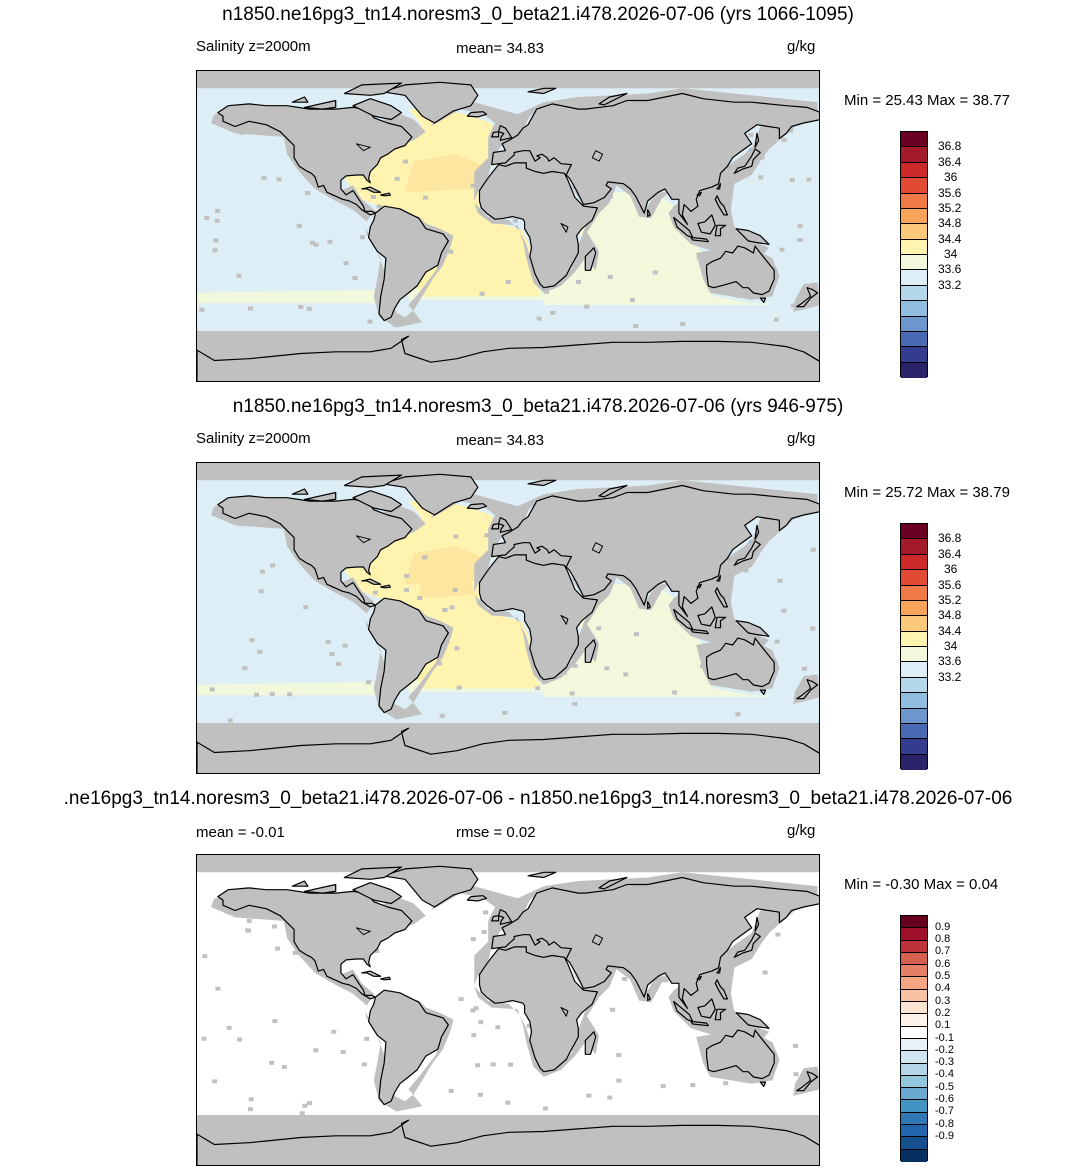 The height and width of the screenshot is (1176, 1076). What do you see at coordinates (240, 832) in the screenshot?
I see `mean-label: mean = -0.01` at bounding box center [240, 832].